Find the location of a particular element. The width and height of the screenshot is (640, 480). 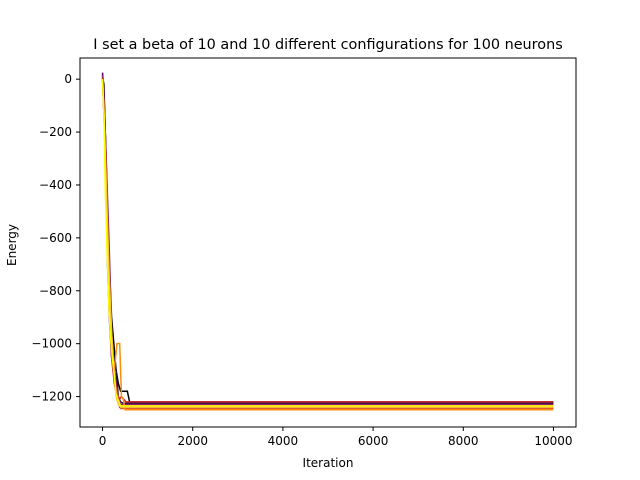

y-tick-label: −400 is located at coordinates (55, 185).